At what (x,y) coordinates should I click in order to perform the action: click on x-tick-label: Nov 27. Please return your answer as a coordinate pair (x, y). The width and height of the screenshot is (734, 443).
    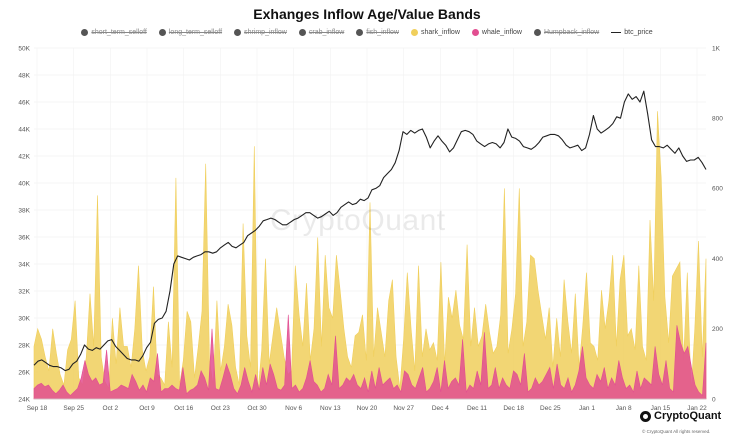
    Looking at the image, I should click on (403, 408).